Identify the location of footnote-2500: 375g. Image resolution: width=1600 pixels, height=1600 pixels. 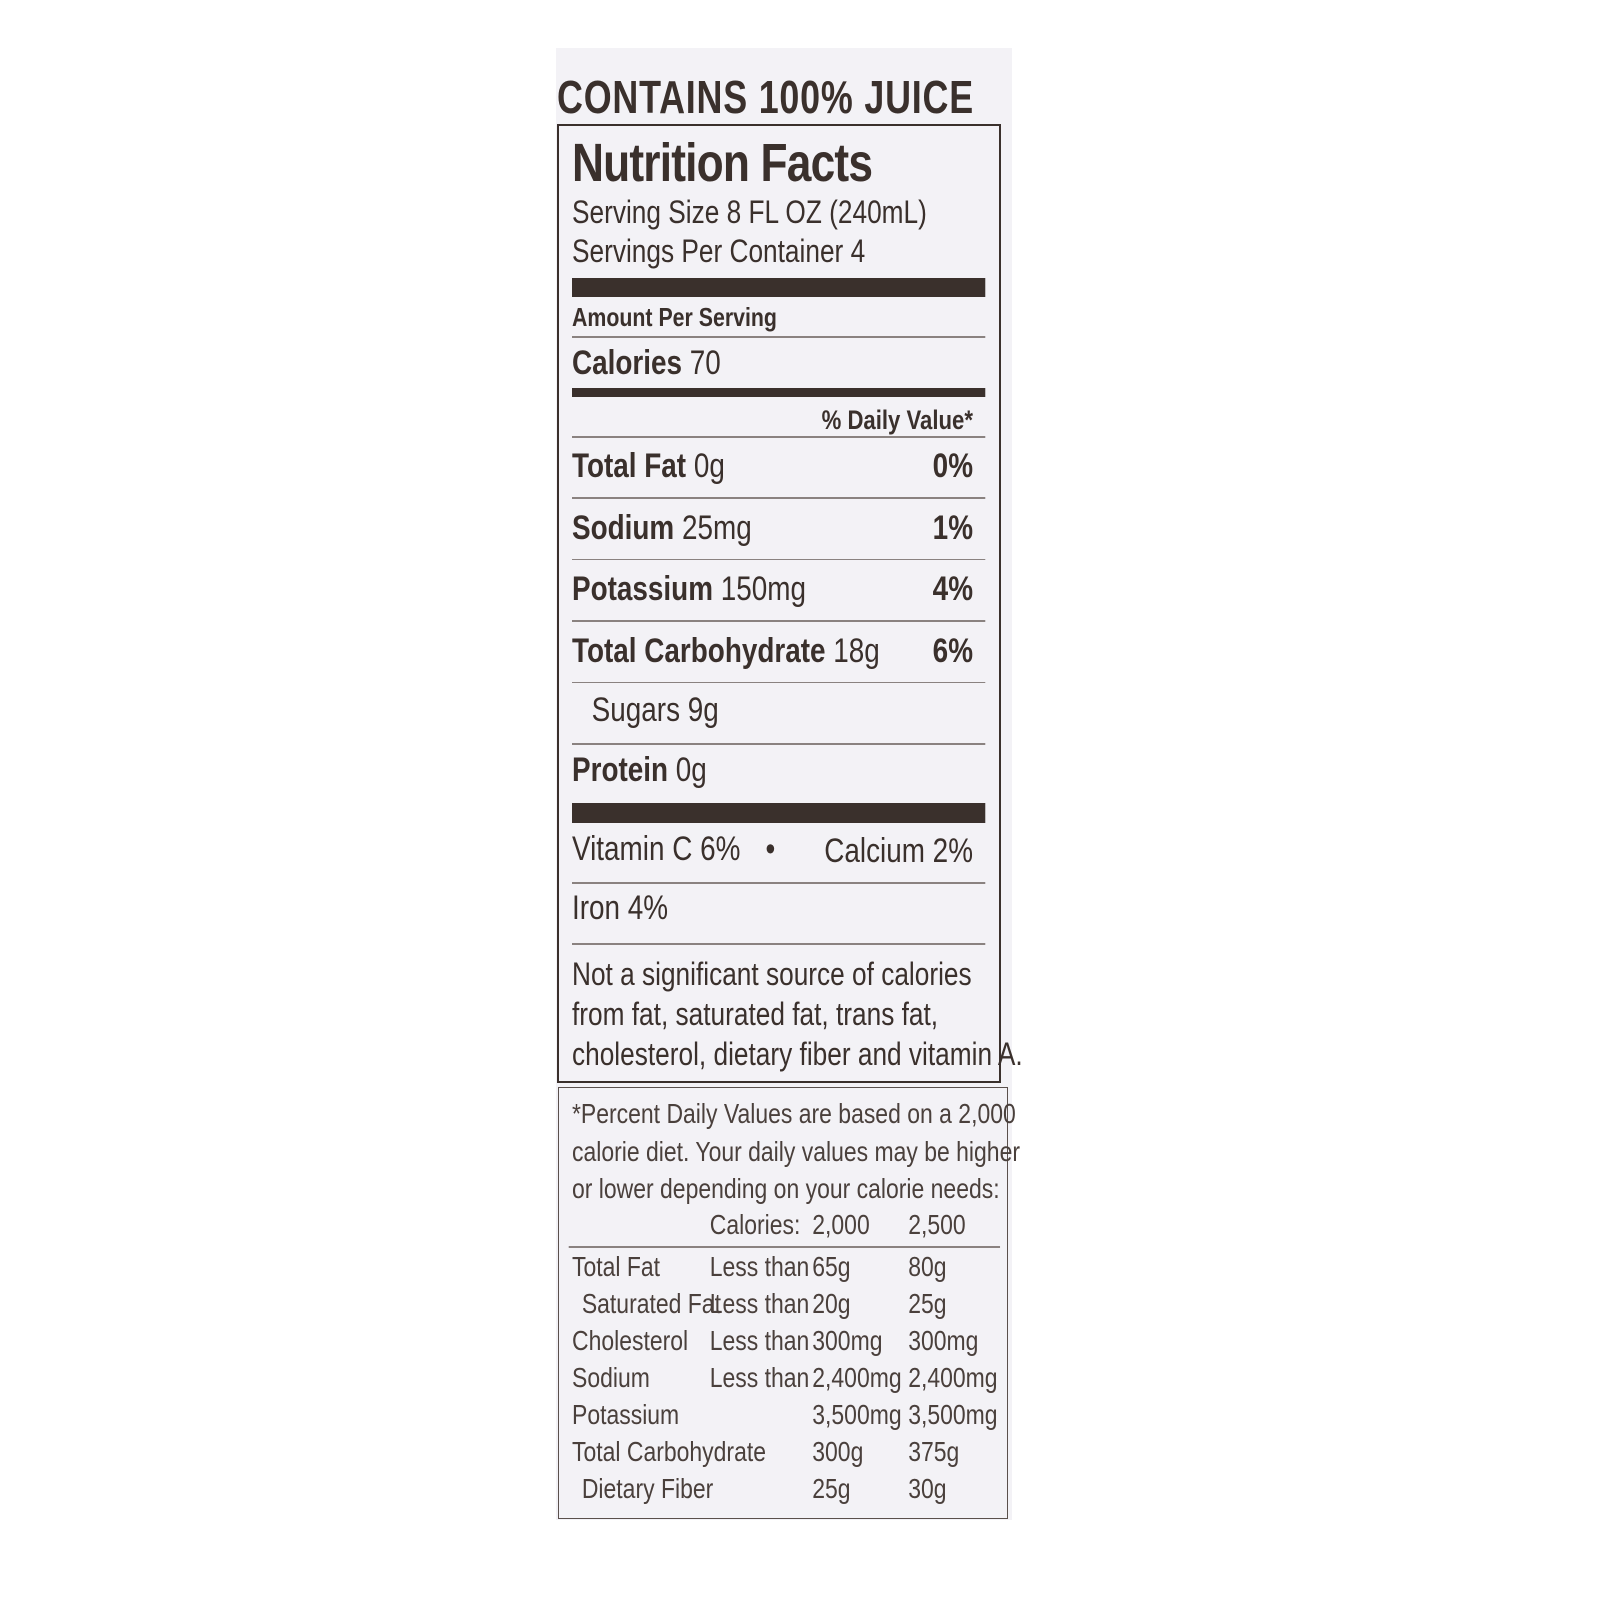
(934, 1451).